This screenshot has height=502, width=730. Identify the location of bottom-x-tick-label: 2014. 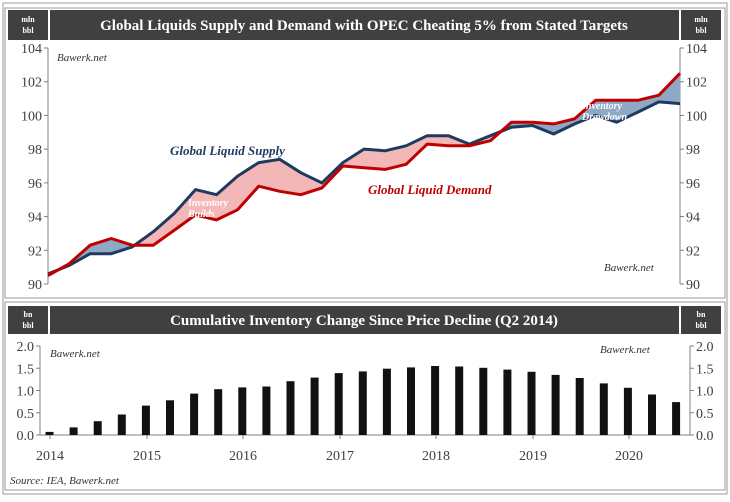
(50, 456).